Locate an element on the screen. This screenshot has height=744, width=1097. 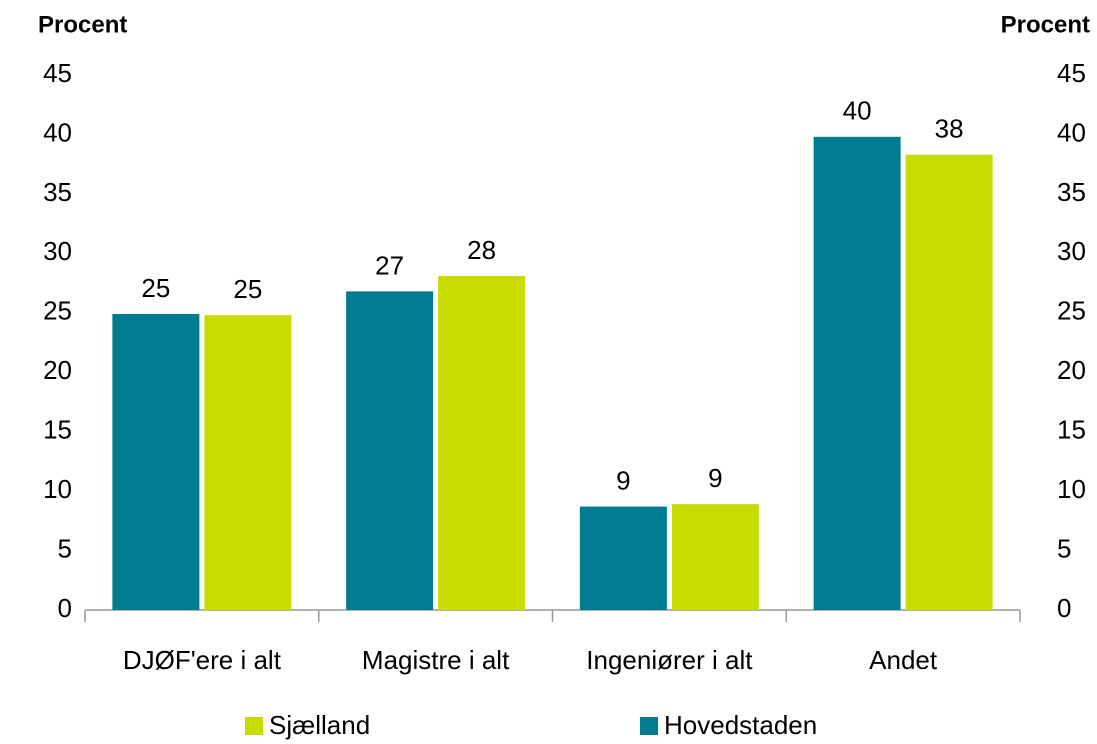
y2-tick-label: 35 is located at coordinates (1071, 192).